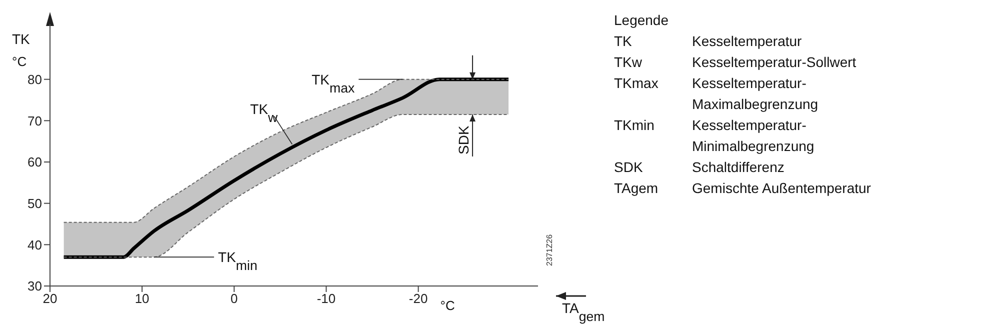 This screenshot has height=335, width=984. Describe the element at coordinates (708, 41) in the screenshot. I see `text: TK Kesseltemperatur` at that location.